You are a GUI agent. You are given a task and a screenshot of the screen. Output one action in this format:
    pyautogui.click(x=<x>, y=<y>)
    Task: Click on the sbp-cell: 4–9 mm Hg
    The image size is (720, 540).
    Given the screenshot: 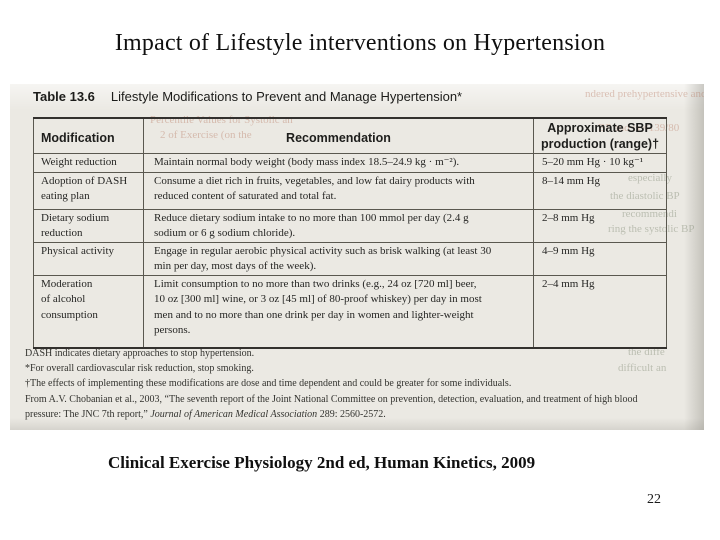 What is the action you would take?
    pyautogui.click(x=600, y=258)
    